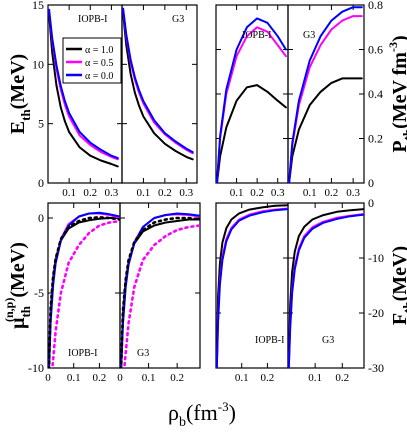  I want to click on legend-label: α = 0.5, so click(99, 63).